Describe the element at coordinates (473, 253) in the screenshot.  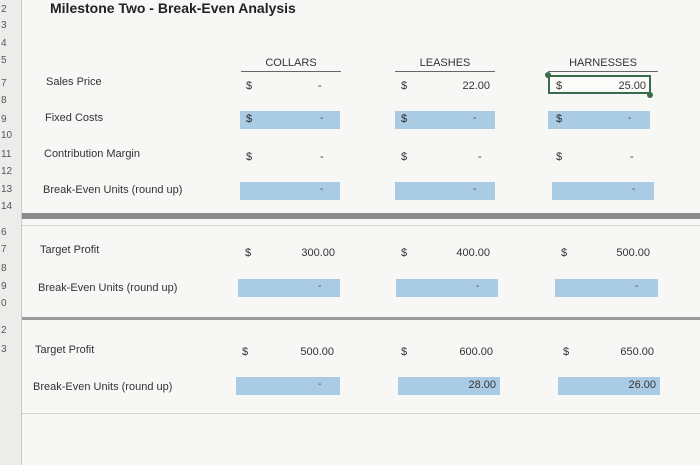
I see `leashes-target-profit: 400.00` at that location.